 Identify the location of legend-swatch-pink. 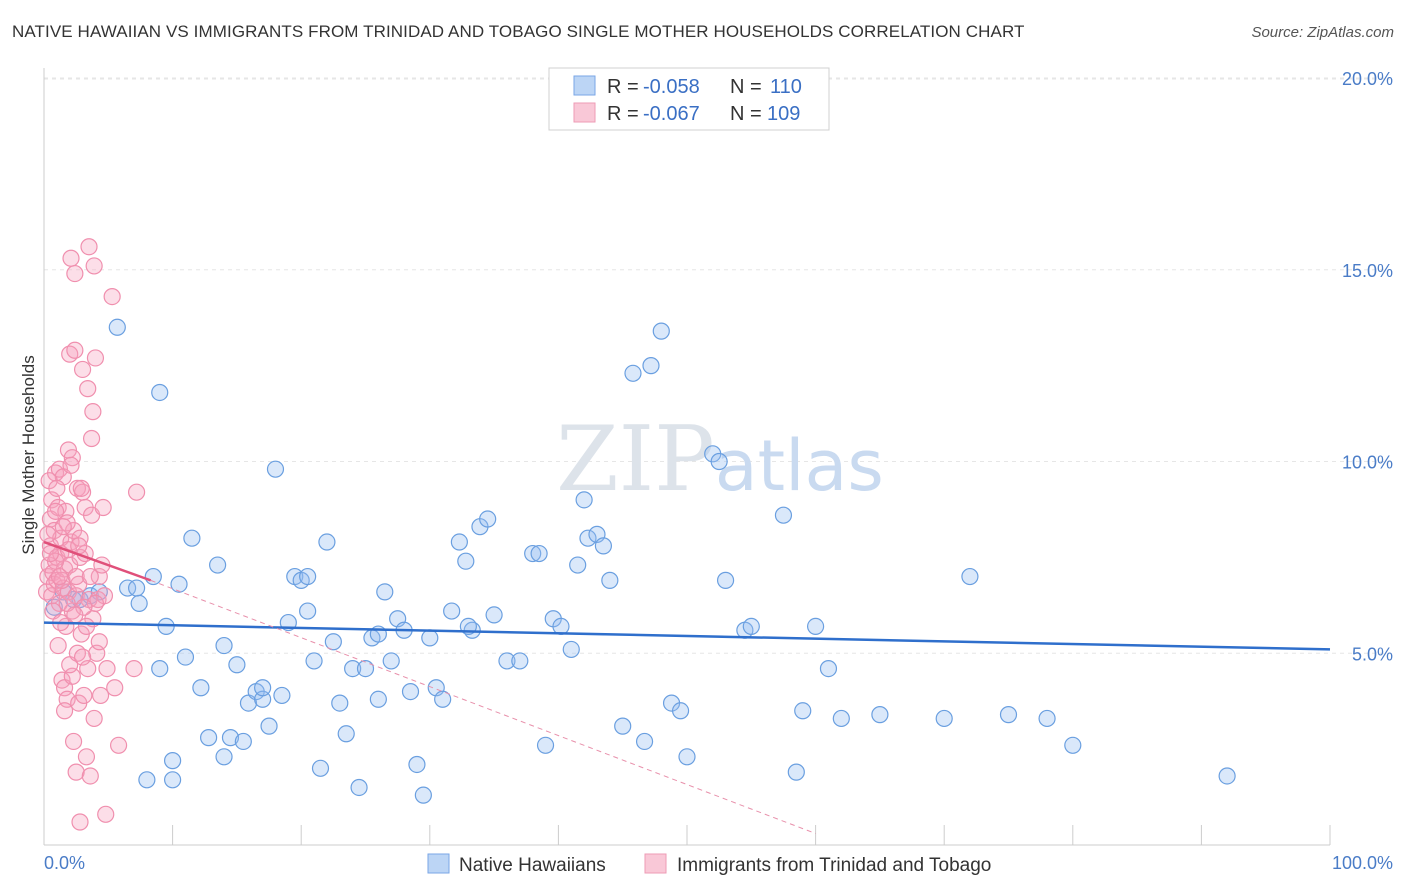
(584, 112).